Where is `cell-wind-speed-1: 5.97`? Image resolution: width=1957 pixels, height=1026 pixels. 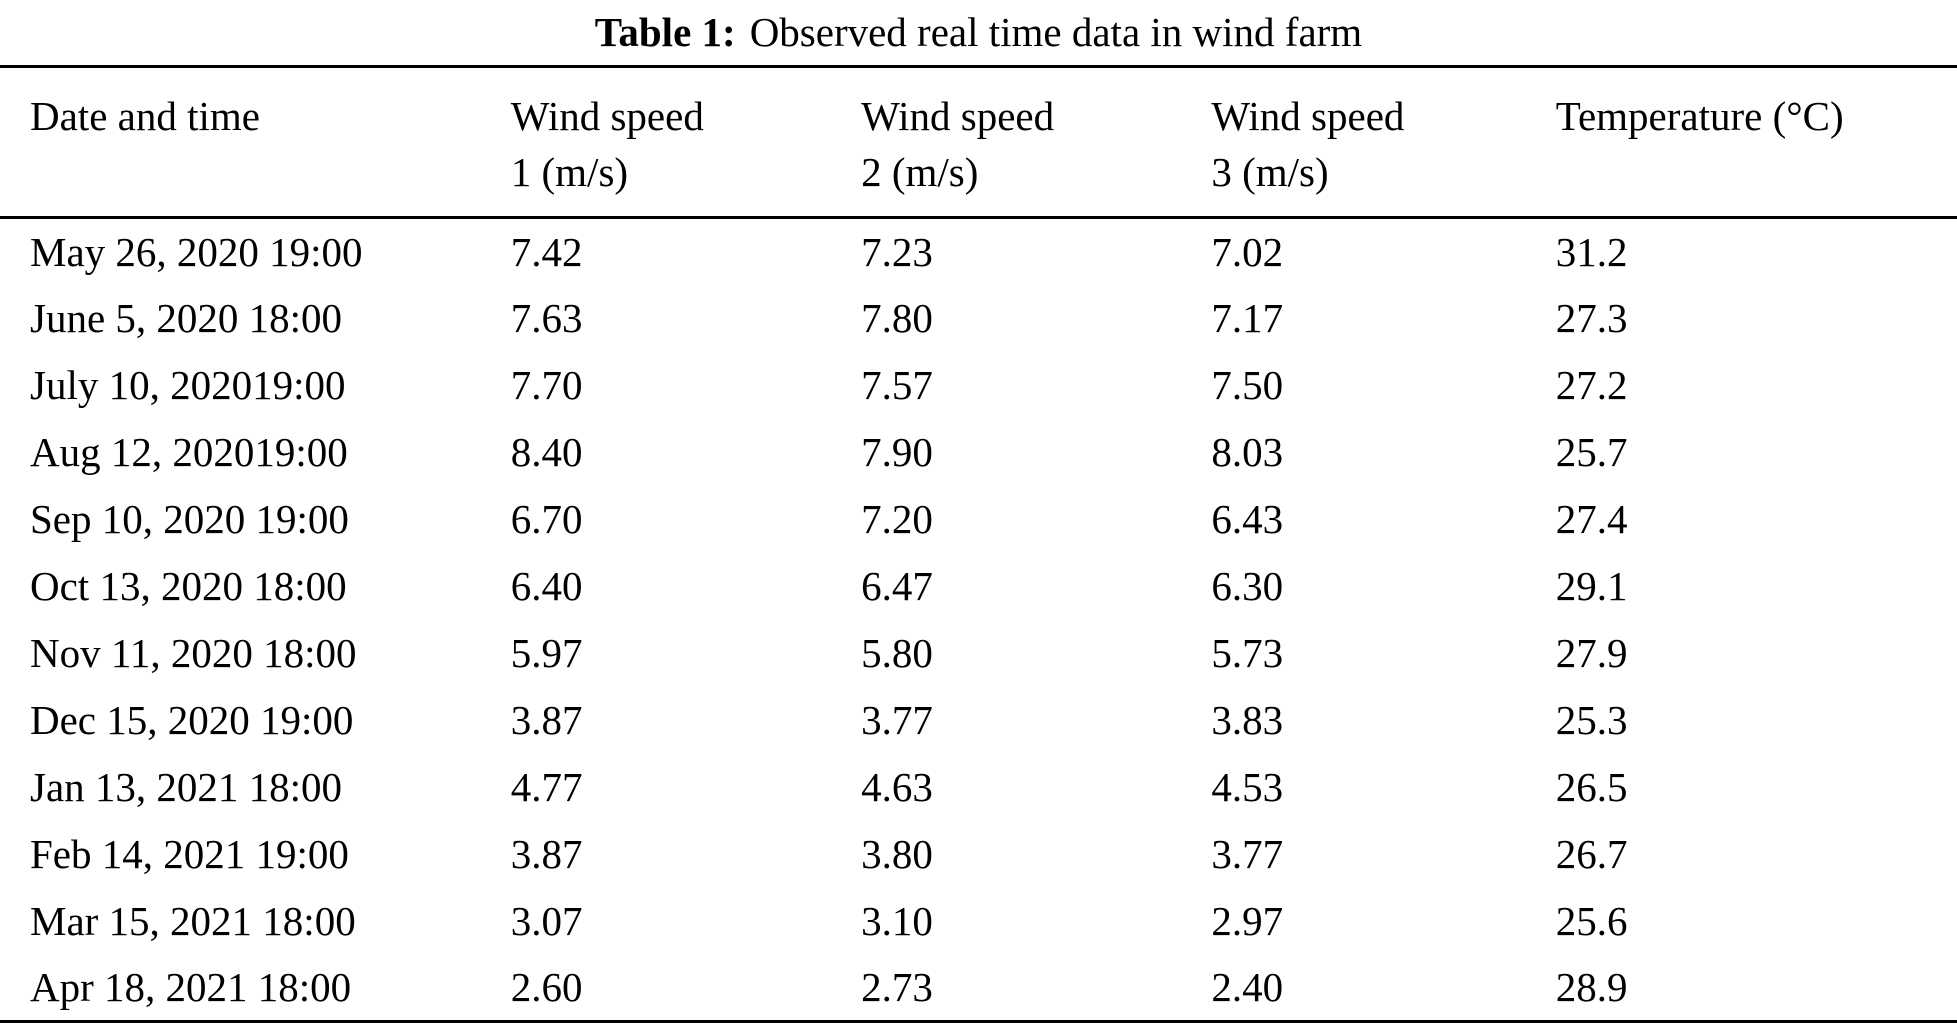
cell-wind-speed-1: 5.97 is located at coordinates (546, 653).